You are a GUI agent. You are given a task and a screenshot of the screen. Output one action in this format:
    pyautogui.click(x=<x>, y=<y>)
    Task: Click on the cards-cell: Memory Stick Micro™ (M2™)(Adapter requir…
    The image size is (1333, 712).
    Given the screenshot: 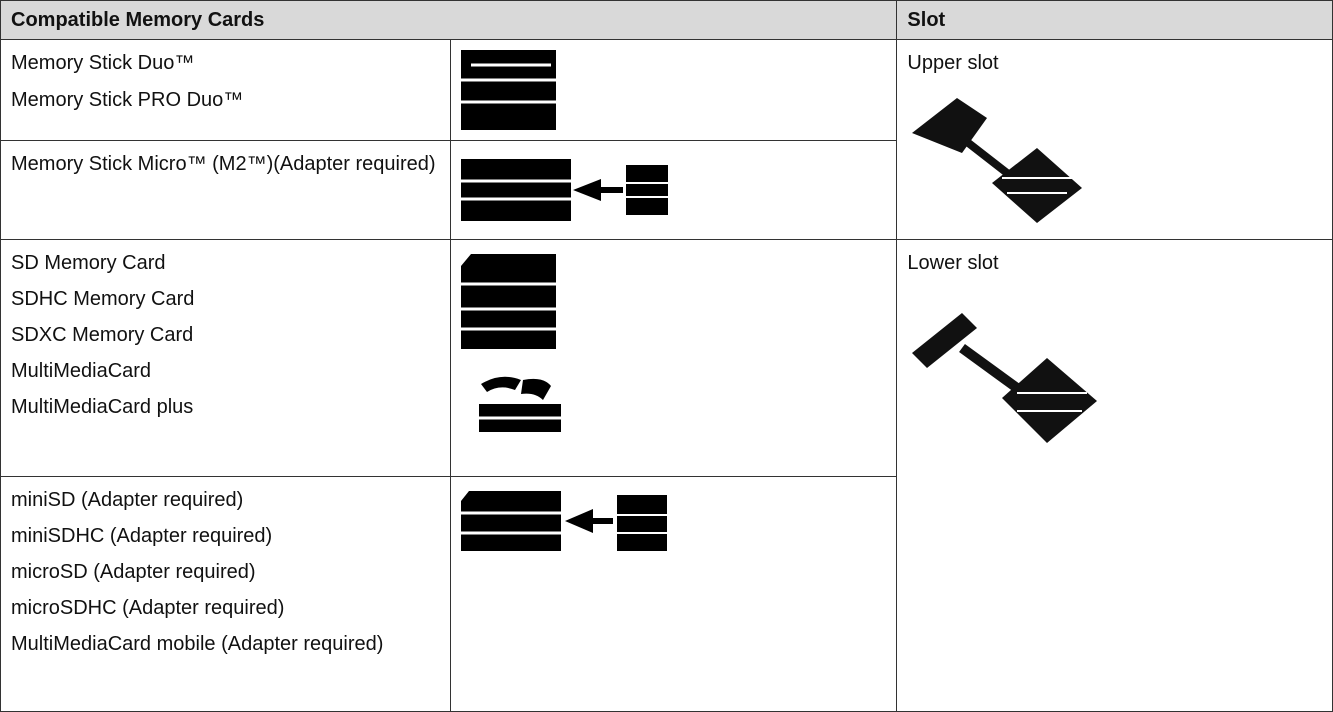 What is the action you would take?
    pyautogui.click(x=226, y=190)
    